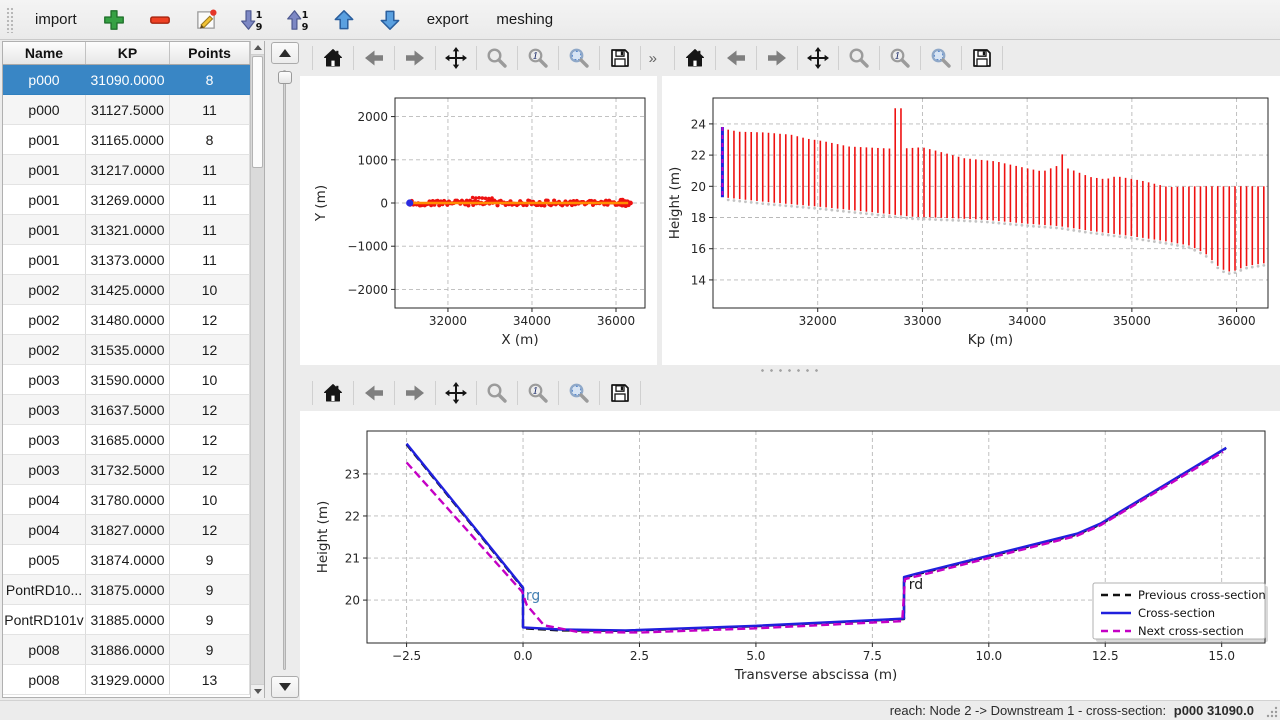 This screenshot has height=720, width=1280. I want to click on scrollbar-thumb, so click(257, 112).